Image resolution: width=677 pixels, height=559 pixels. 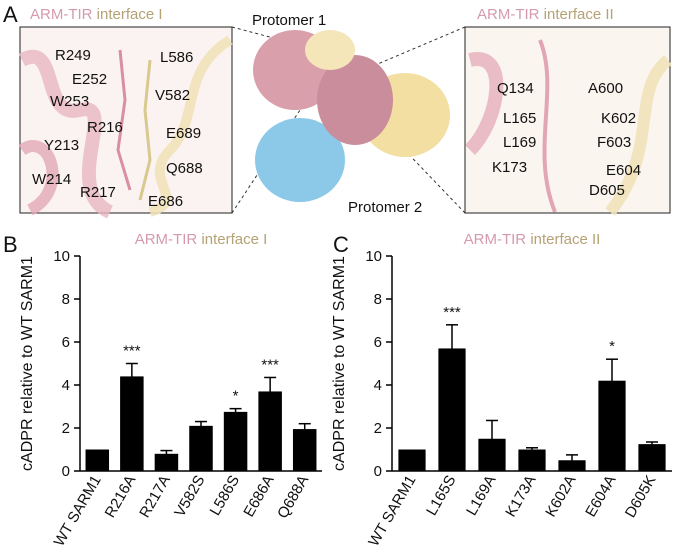 I want to click on x-tick-label: L165S, so click(x=441, y=496).